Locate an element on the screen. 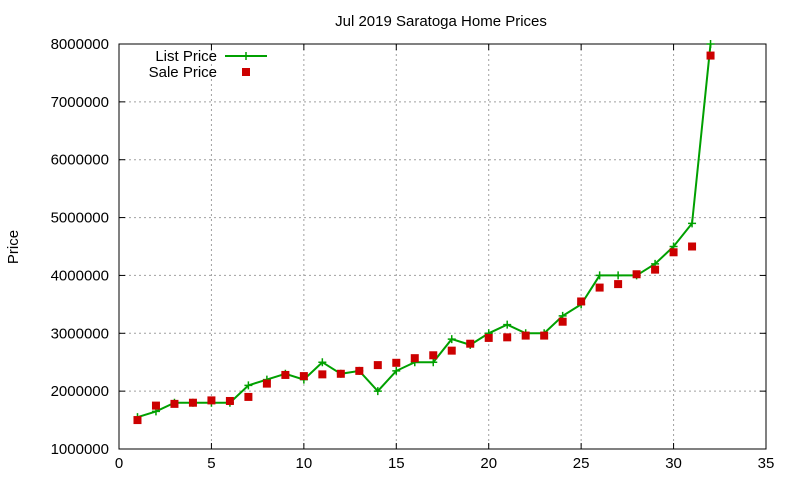 Image resolution: width=800 pixels, height=480 pixels. x-tick-label: 5 is located at coordinates (211, 463).